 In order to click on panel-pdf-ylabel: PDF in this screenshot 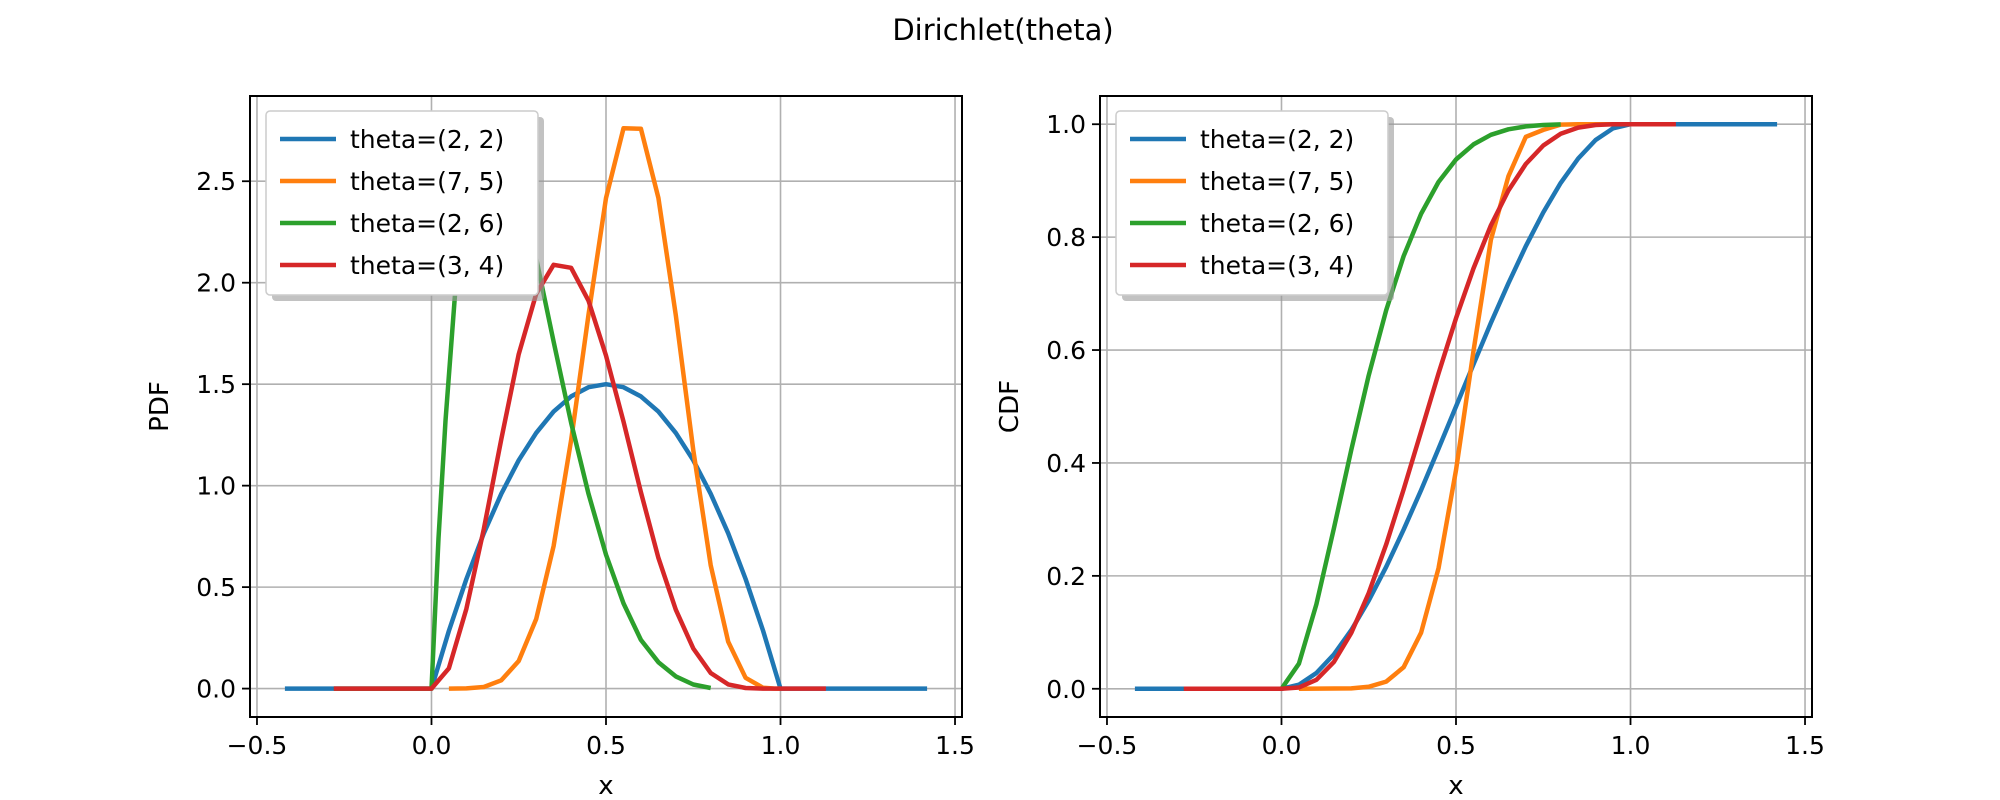, I will do `click(160, 406)`.